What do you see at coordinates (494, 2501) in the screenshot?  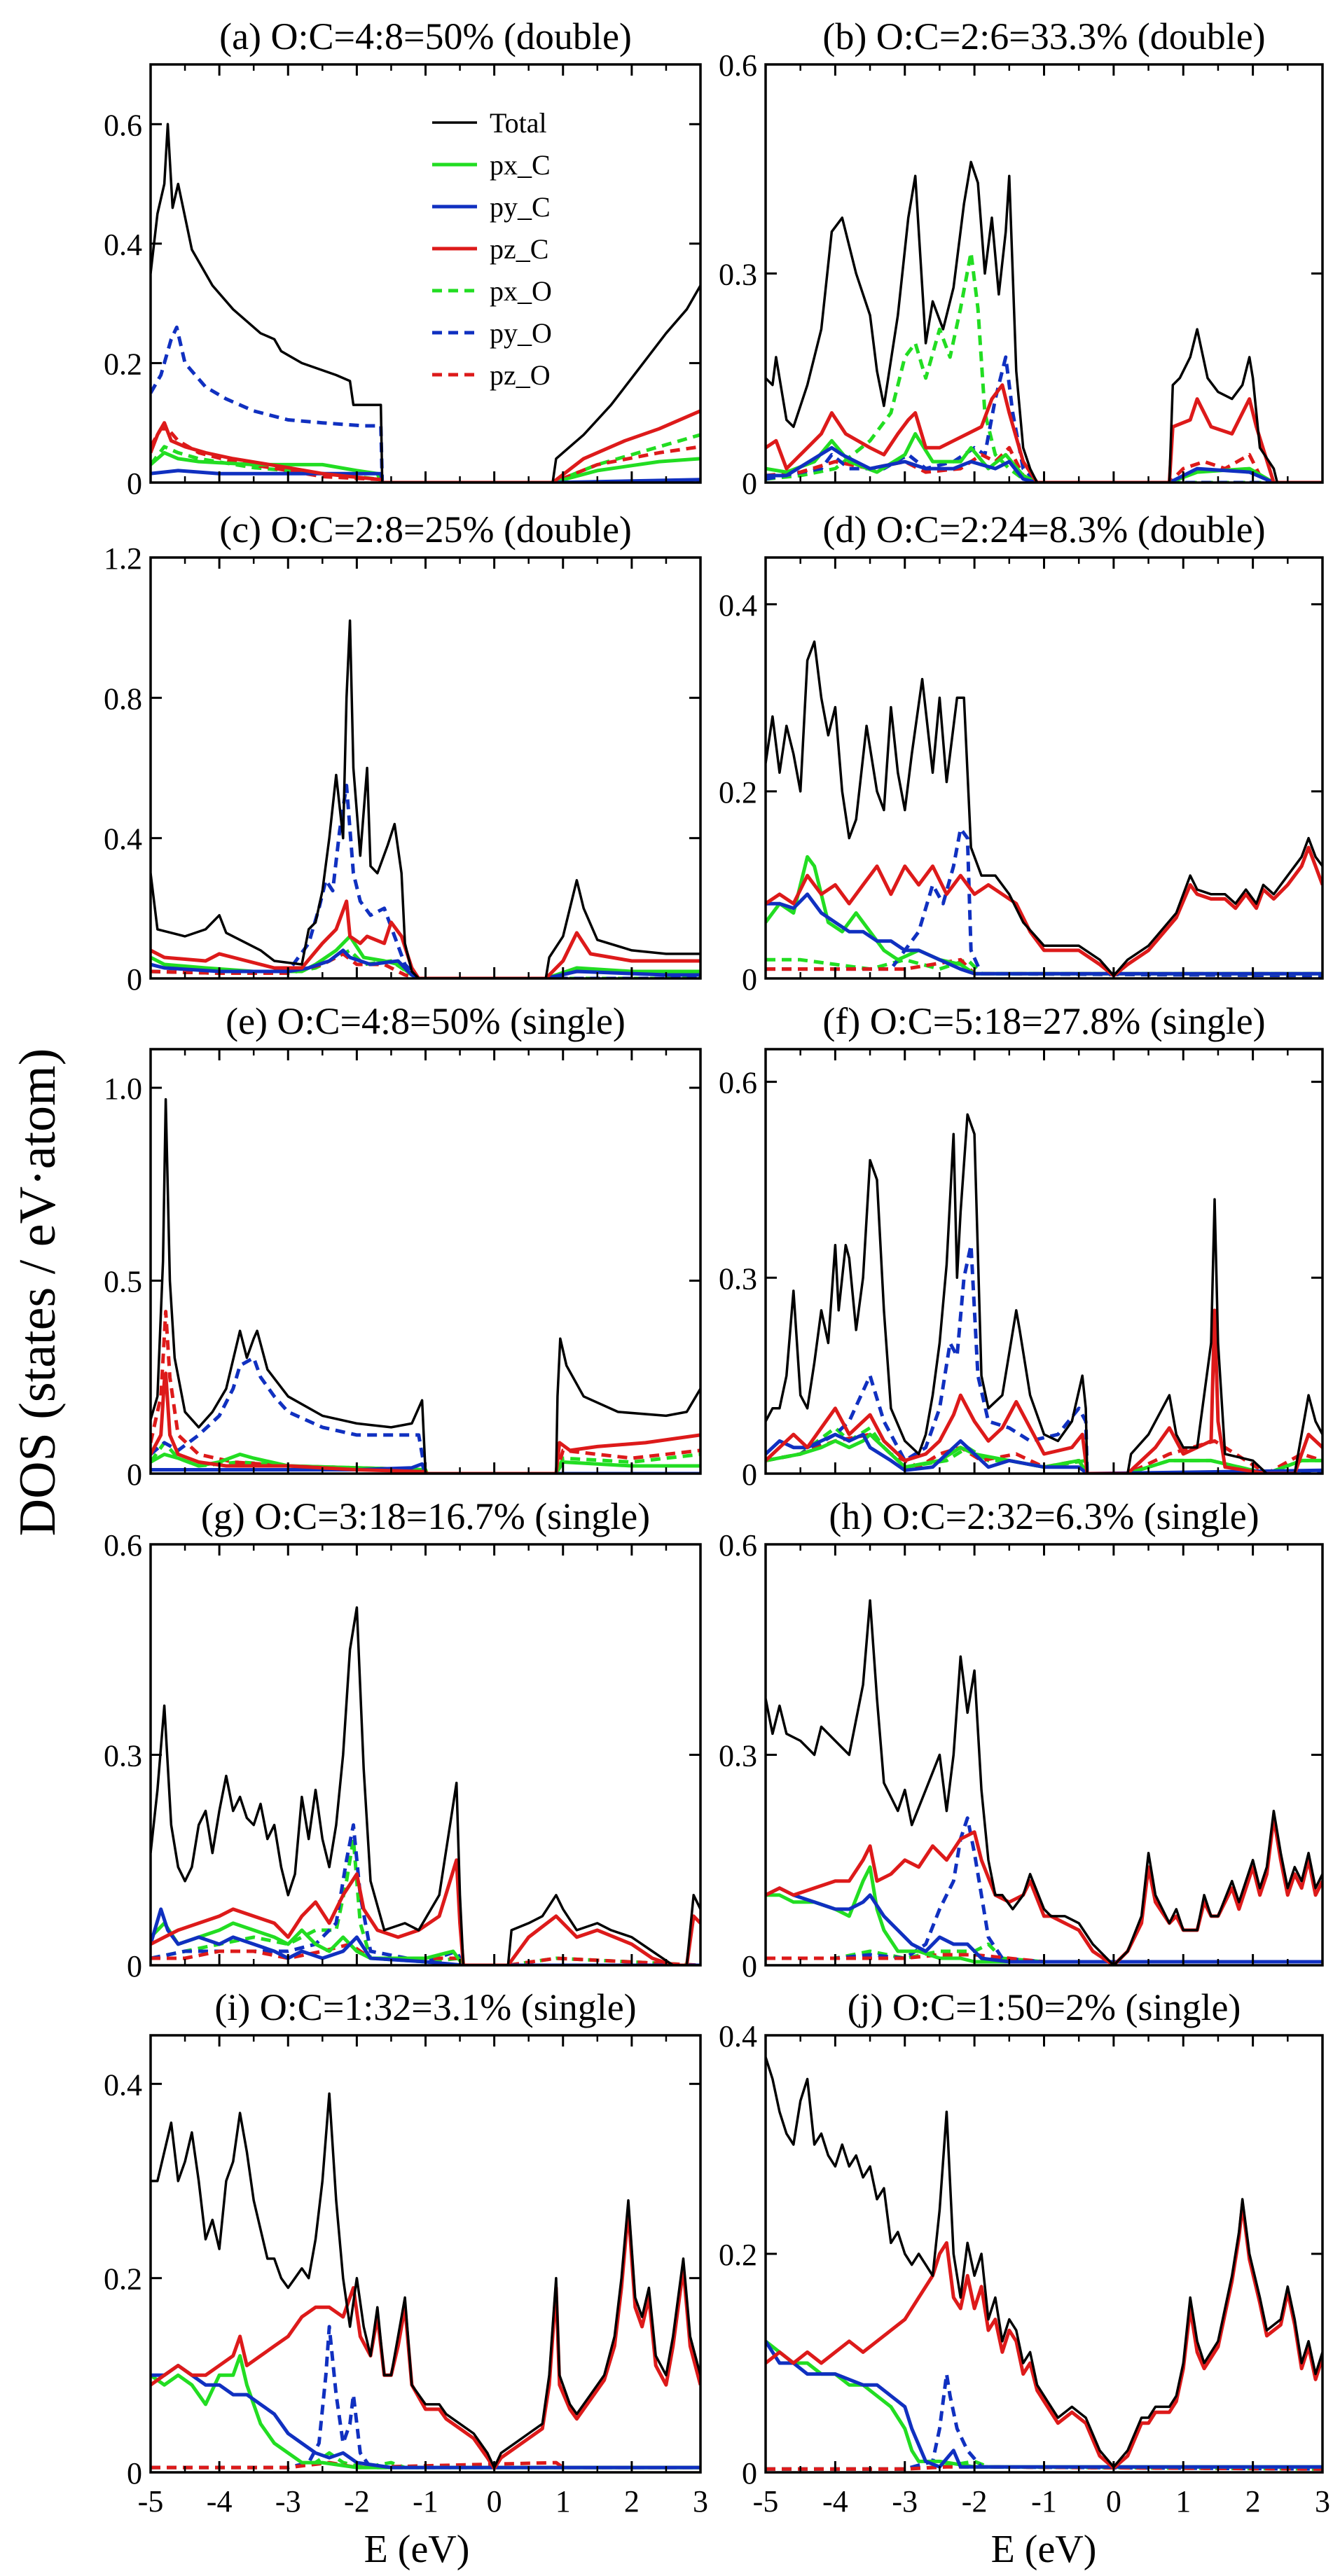 I see `x-tick-label: 0` at bounding box center [494, 2501].